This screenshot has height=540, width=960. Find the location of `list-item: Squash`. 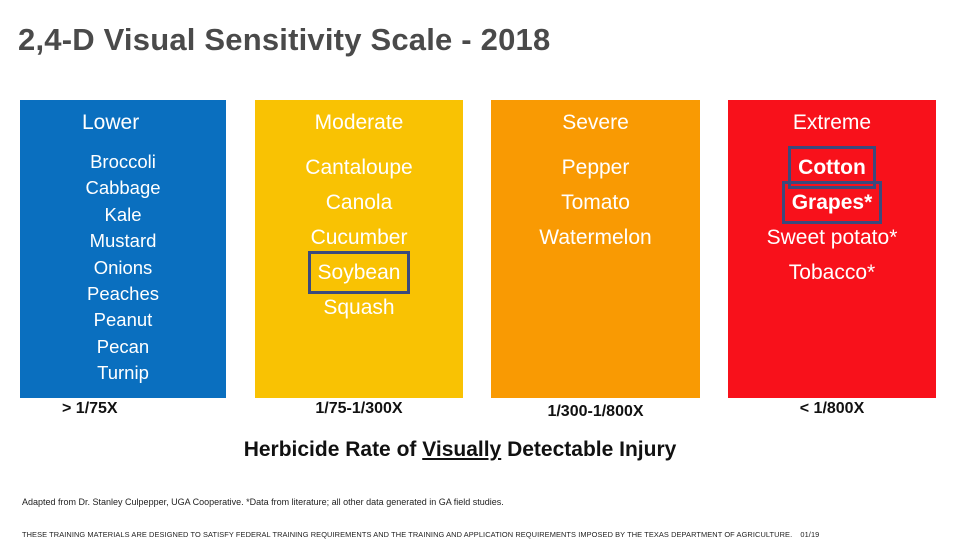

list-item: Squash is located at coordinates (359, 307).